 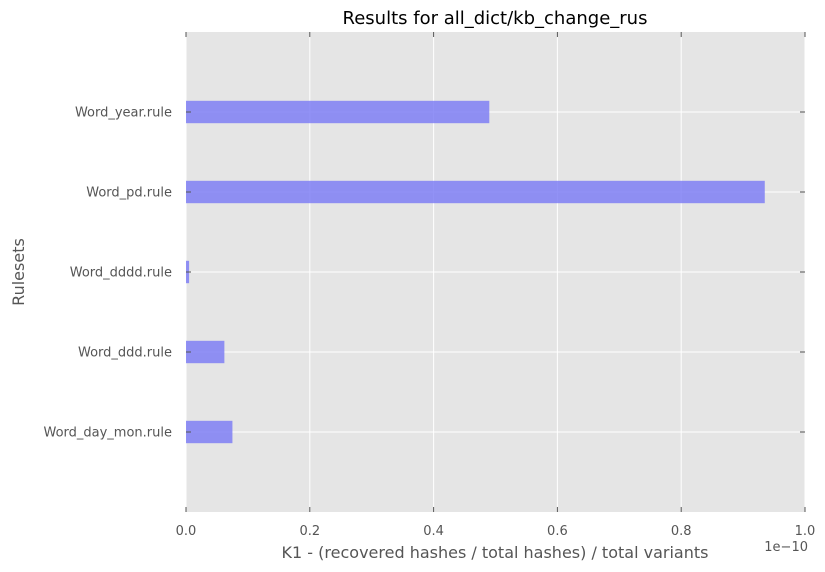 I want to click on x-tick-label: 0.8, so click(x=681, y=531).